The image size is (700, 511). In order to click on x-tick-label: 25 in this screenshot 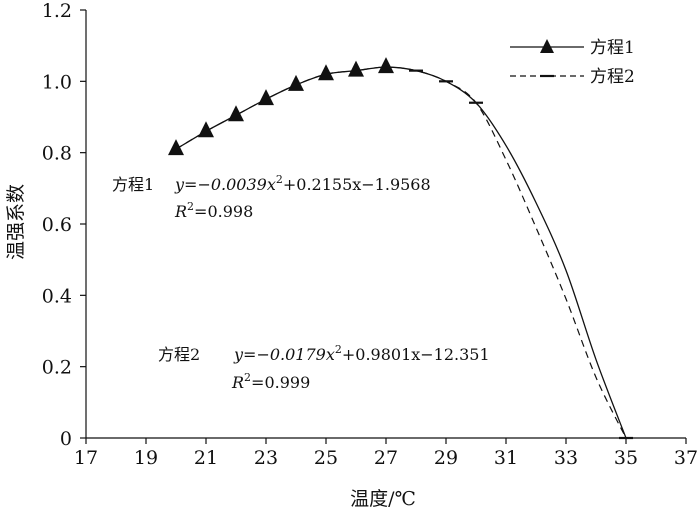, I will do `click(326, 458)`.